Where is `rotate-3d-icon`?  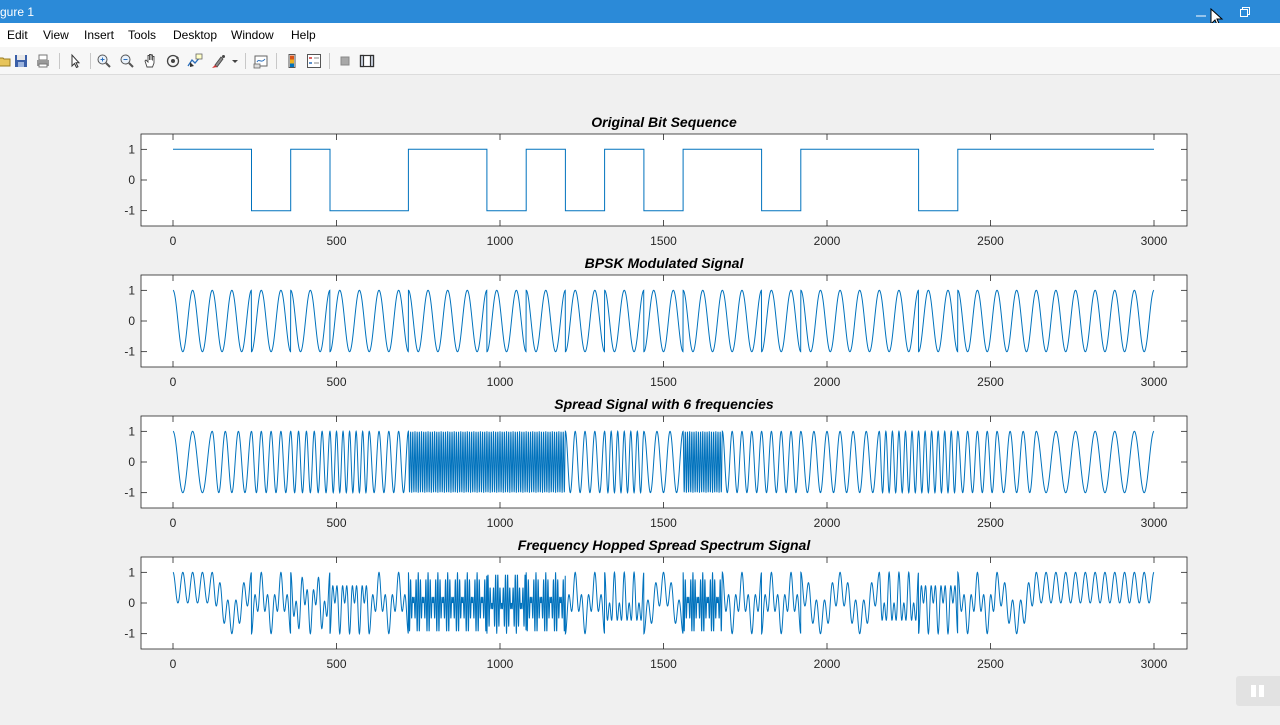
rotate-3d-icon is located at coordinates (173, 61).